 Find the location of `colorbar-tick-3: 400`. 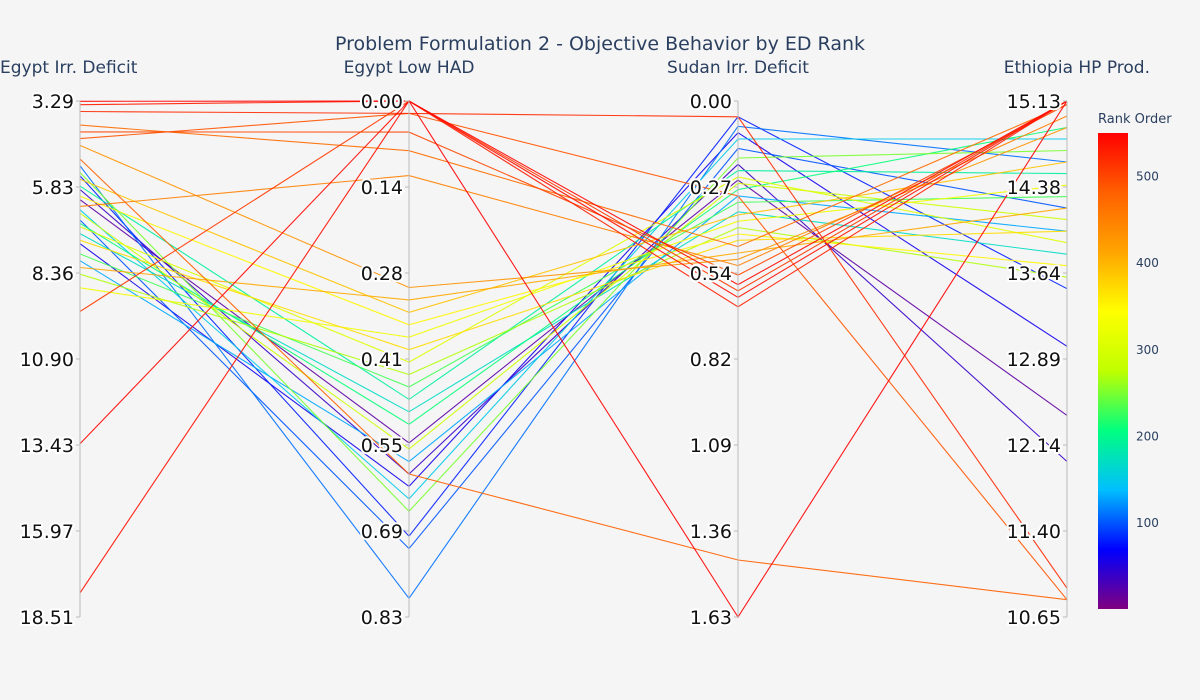

colorbar-tick-3: 400 is located at coordinates (1147, 263).